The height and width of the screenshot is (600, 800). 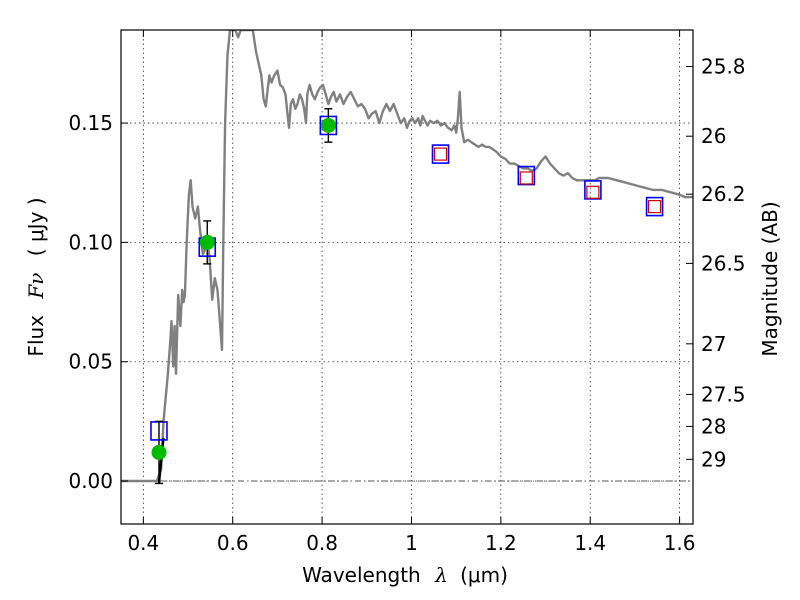 What do you see at coordinates (36, 226) in the screenshot?
I see `y-axis-title-unit: ( μJy )` at bounding box center [36, 226].